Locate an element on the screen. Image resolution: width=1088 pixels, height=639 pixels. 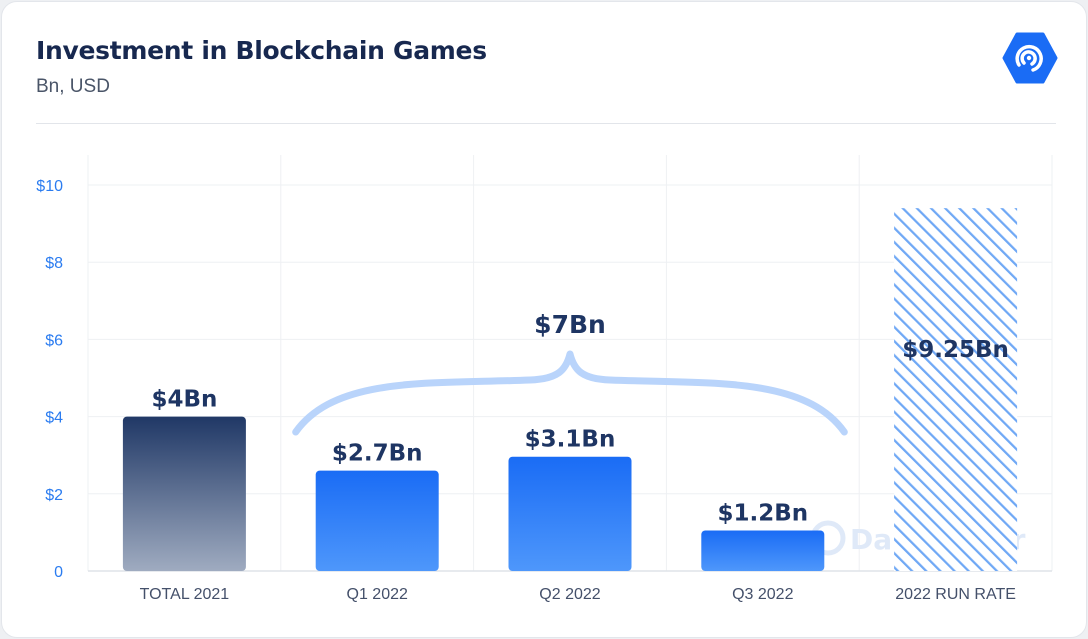
x-tick-label: TOTAL 2021 is located at coordinates (185, 594).